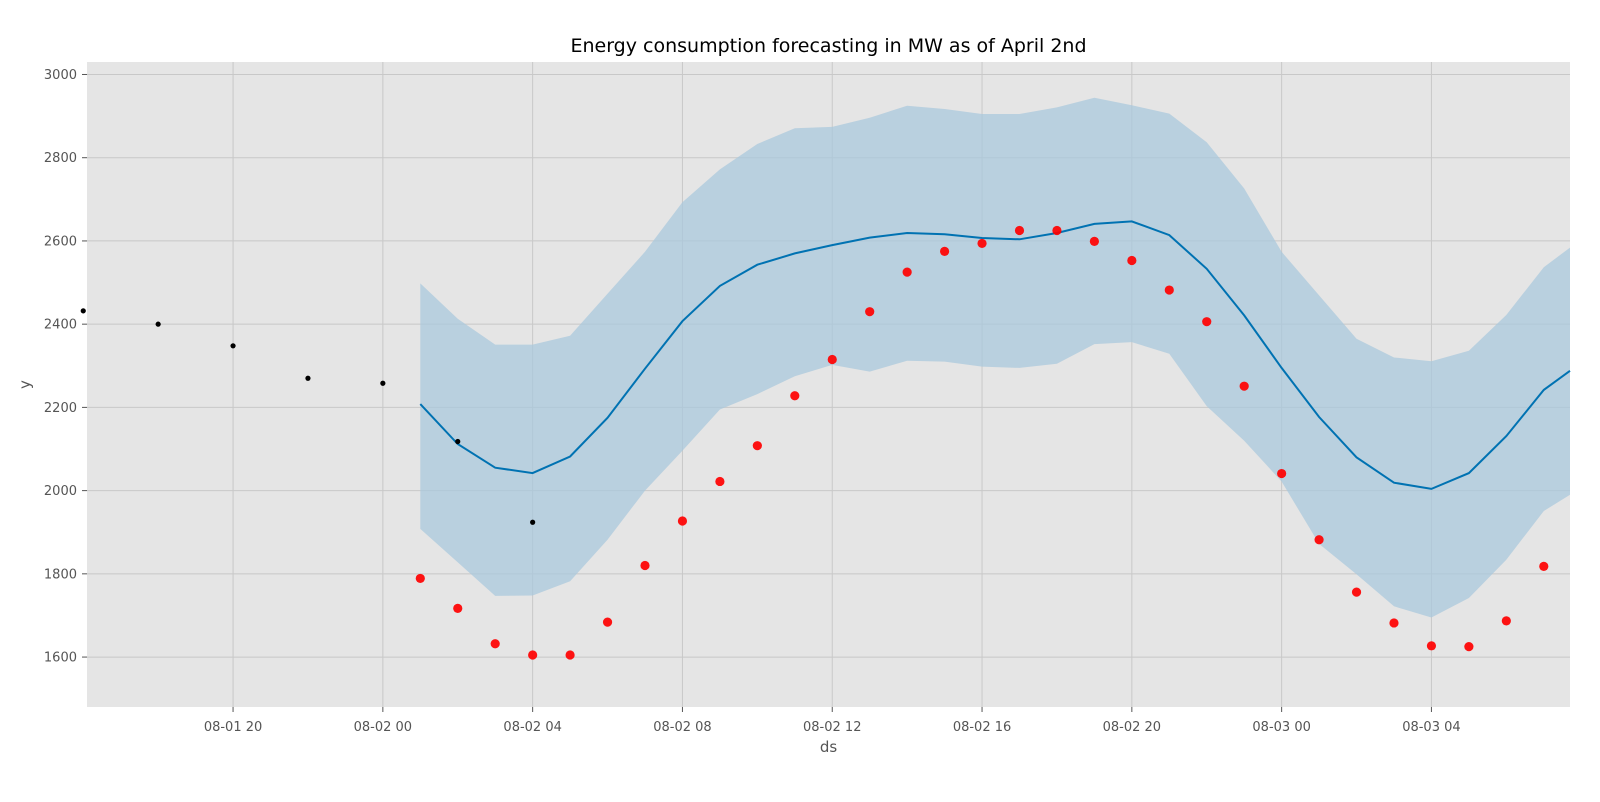 Image resolution: width=1600 pixels, height=802 pixels. What do you see at coordinates (60, 574) in the screenshot?
I see `y-tick-label: 1800` at bounding box center [60, 574].